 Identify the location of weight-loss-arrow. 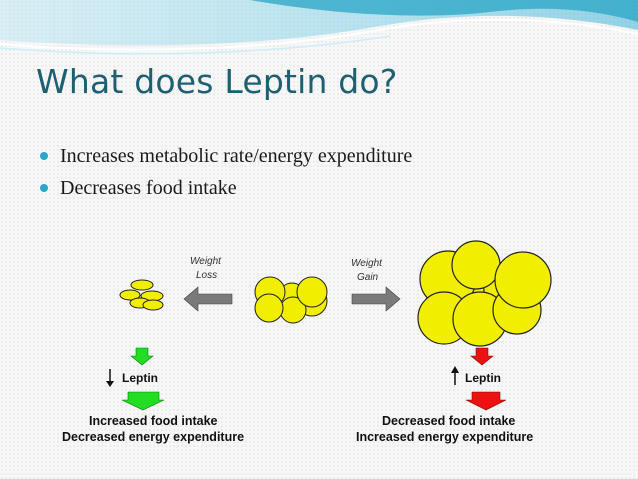
(208, 299).